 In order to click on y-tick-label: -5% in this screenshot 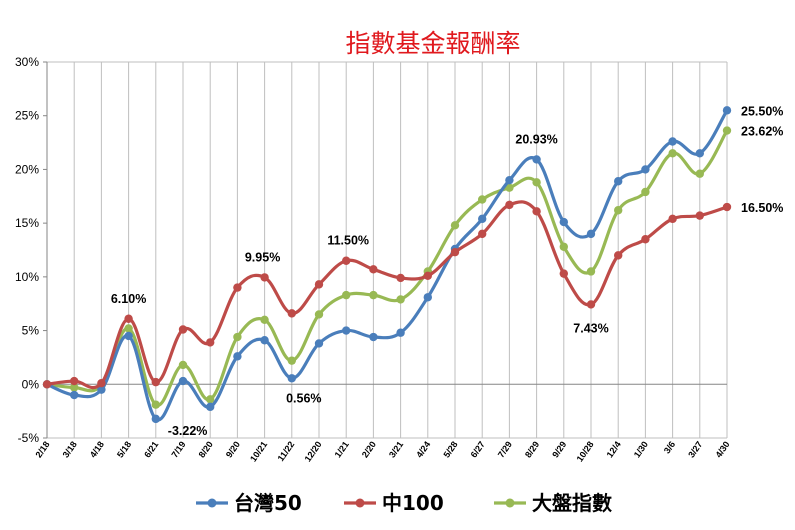, I will do `click(29, 438)`.